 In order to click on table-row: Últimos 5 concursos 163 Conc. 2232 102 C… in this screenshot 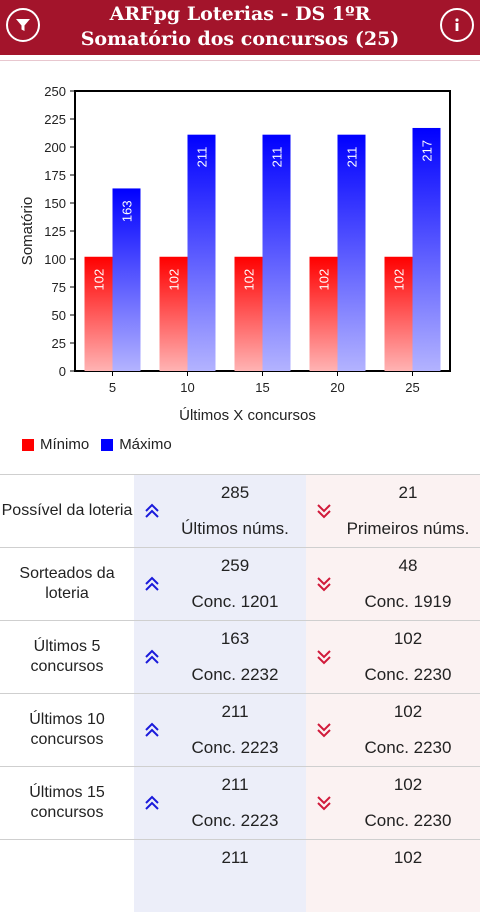, I will do `click(240, 656)`.